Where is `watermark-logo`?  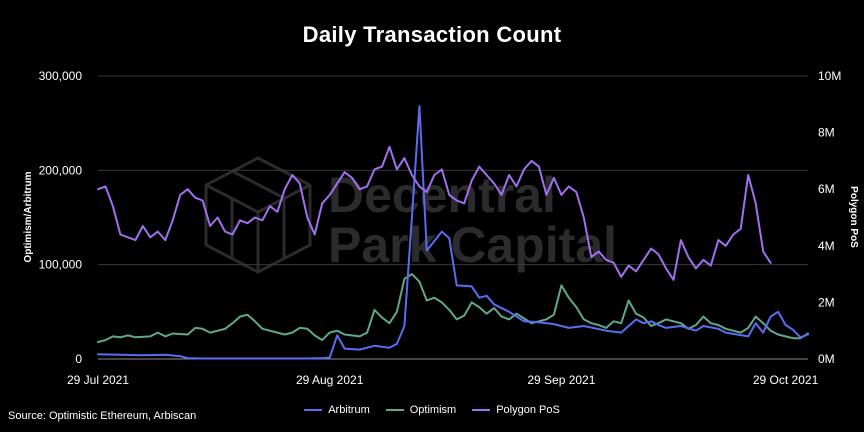
watermark-logo is located at coordinates (258, 215).